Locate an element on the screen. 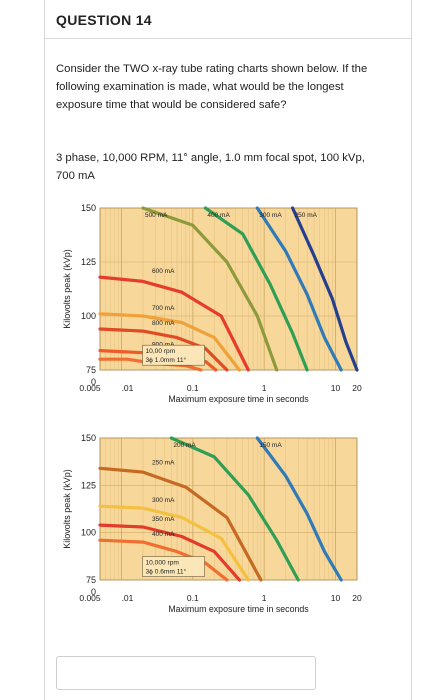  question-title: QUESTION 14 is located at coordinates (104, 20).